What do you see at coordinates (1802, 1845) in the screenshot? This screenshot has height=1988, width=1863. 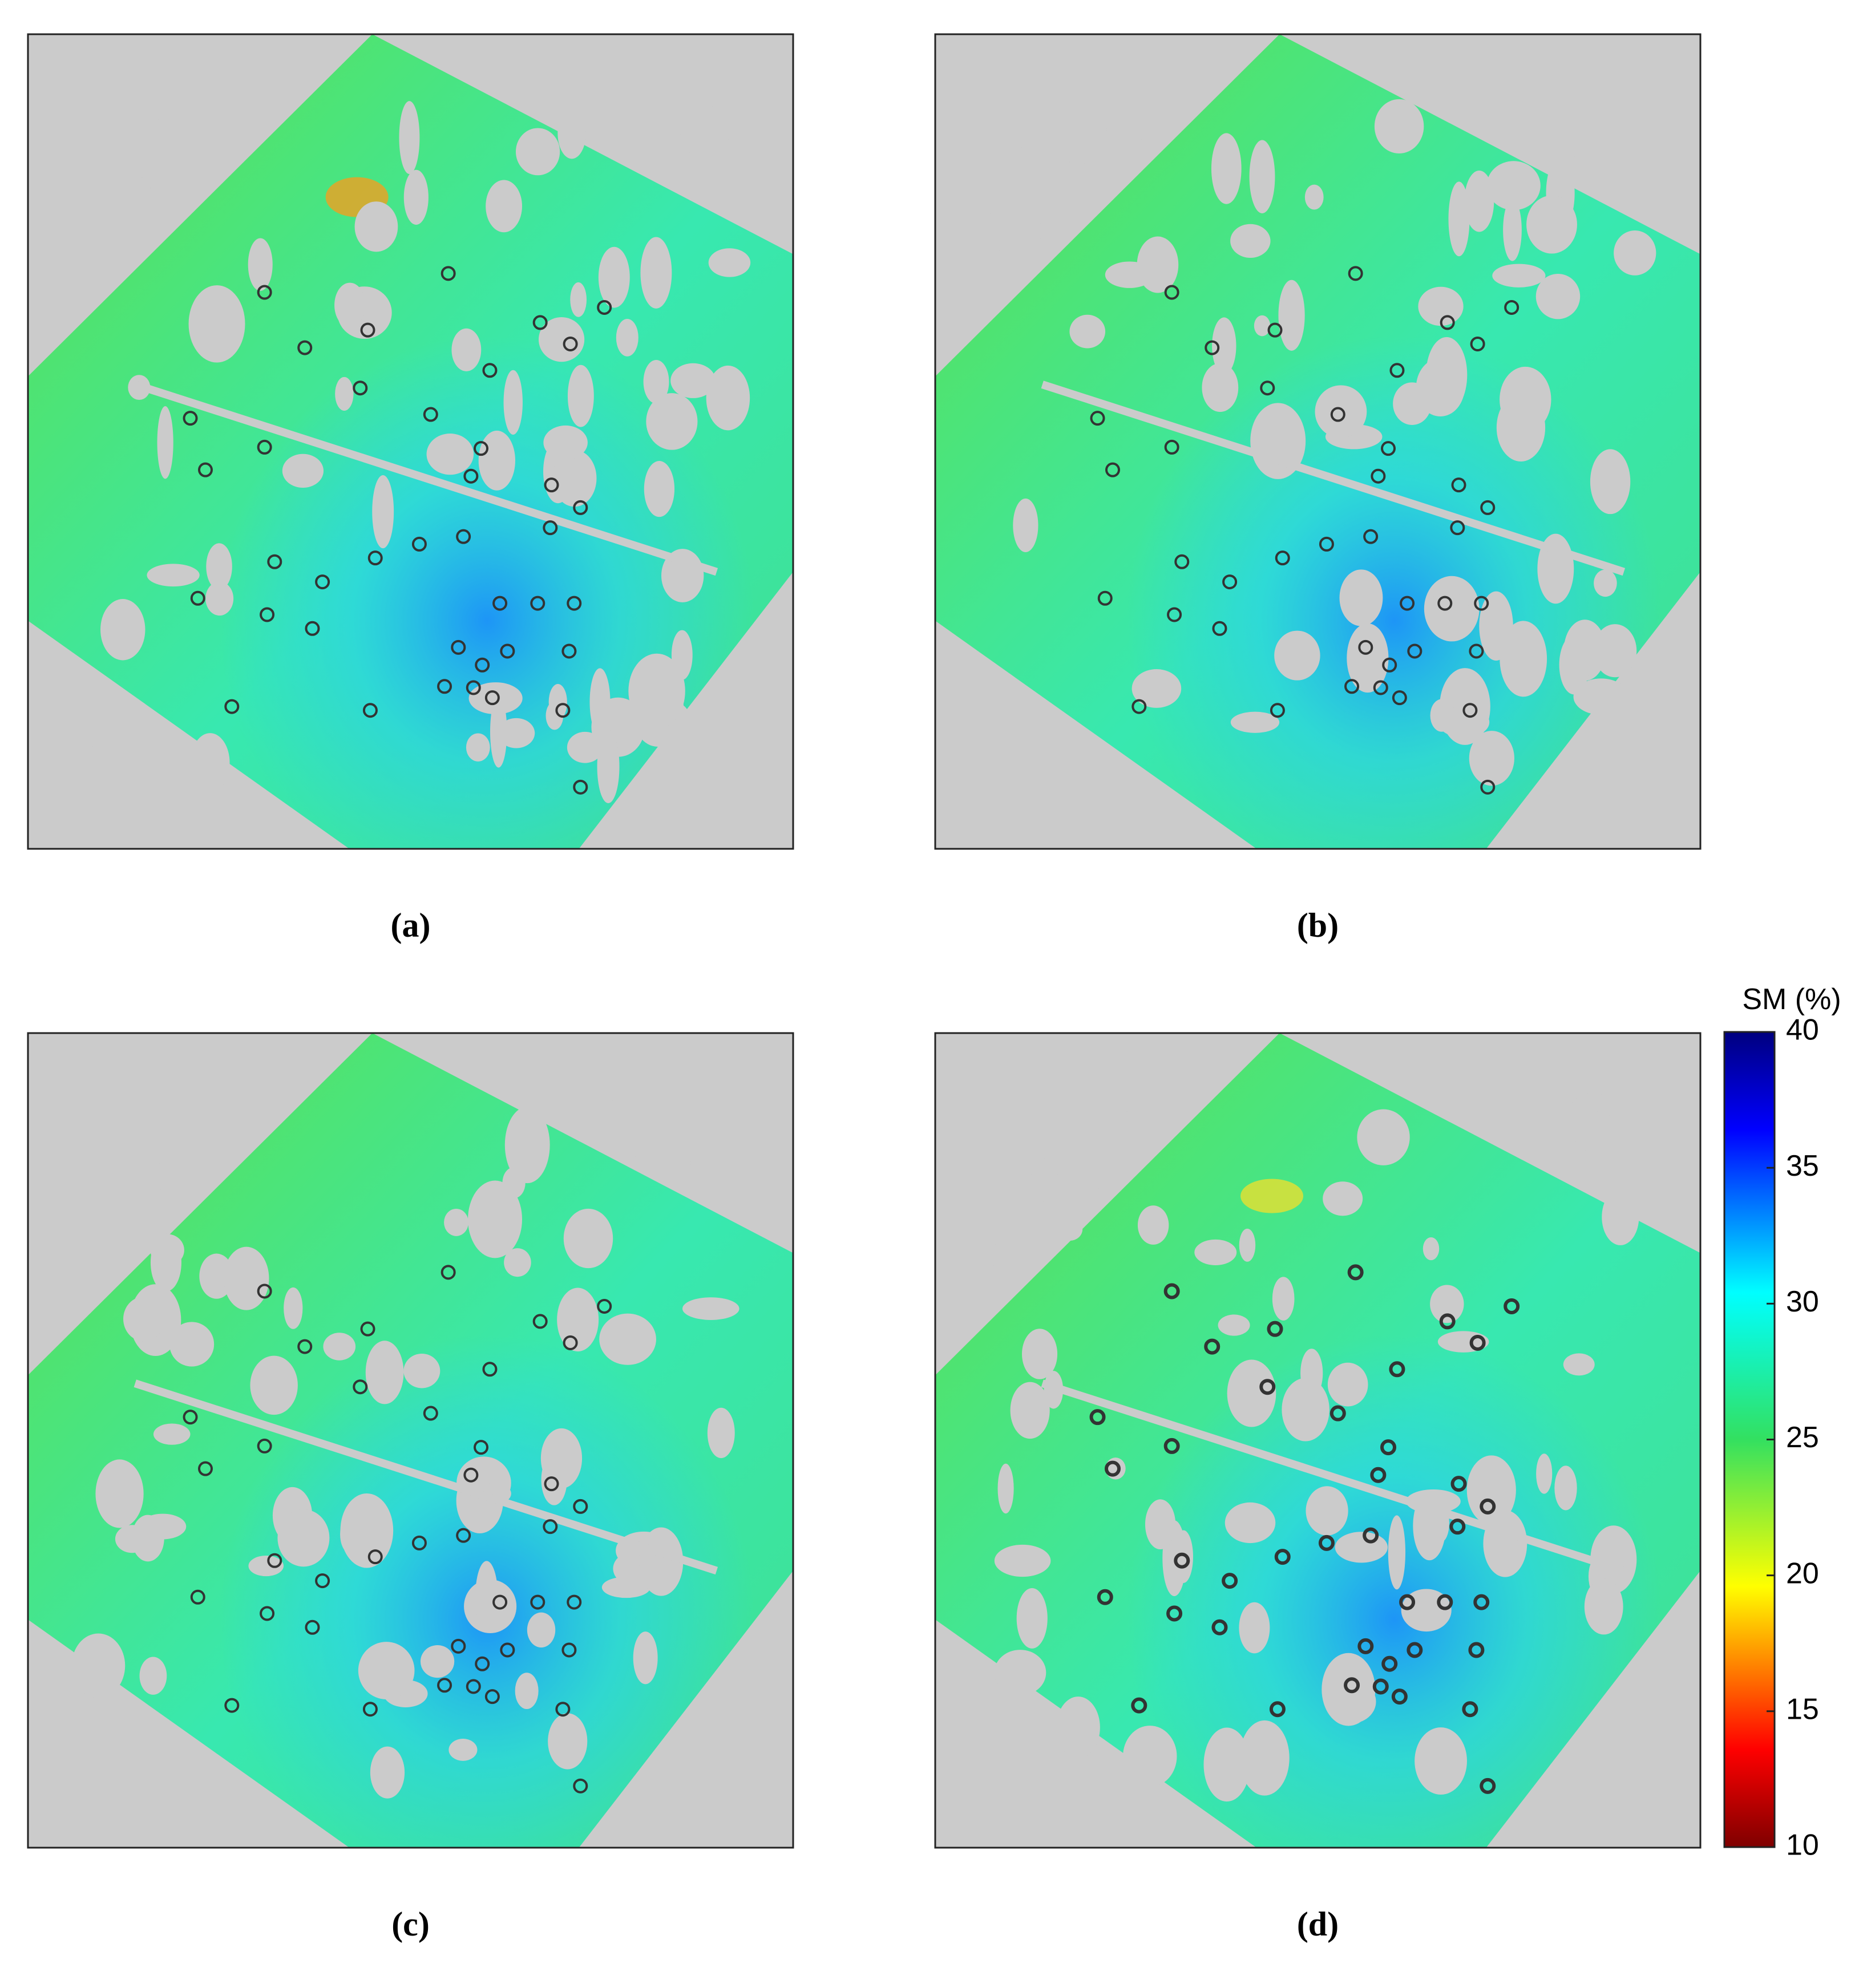 I see `colorbar-tick-label: 10` at bounding box center [1802, 1845].